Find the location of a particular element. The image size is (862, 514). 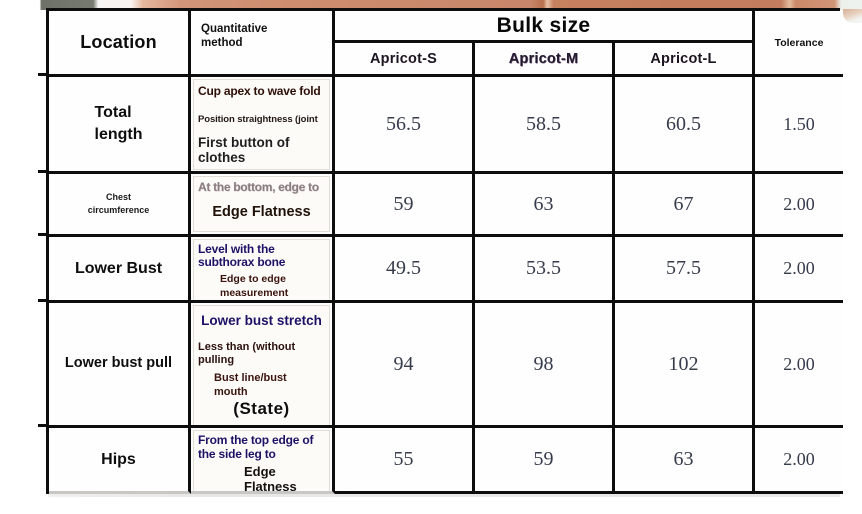

value: 94 is located at coordinates (403, 363).